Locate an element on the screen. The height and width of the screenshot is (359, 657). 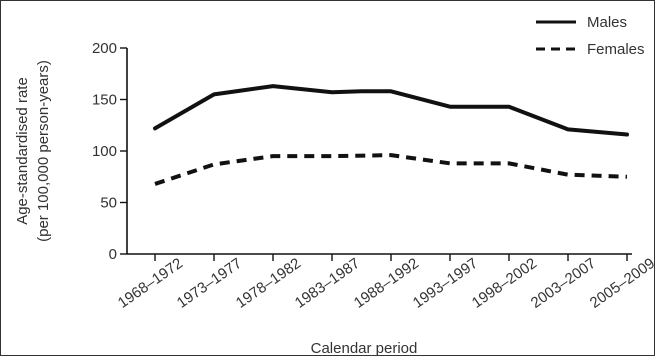
y-tick-label: 0 is located at coordinates (113, 254).